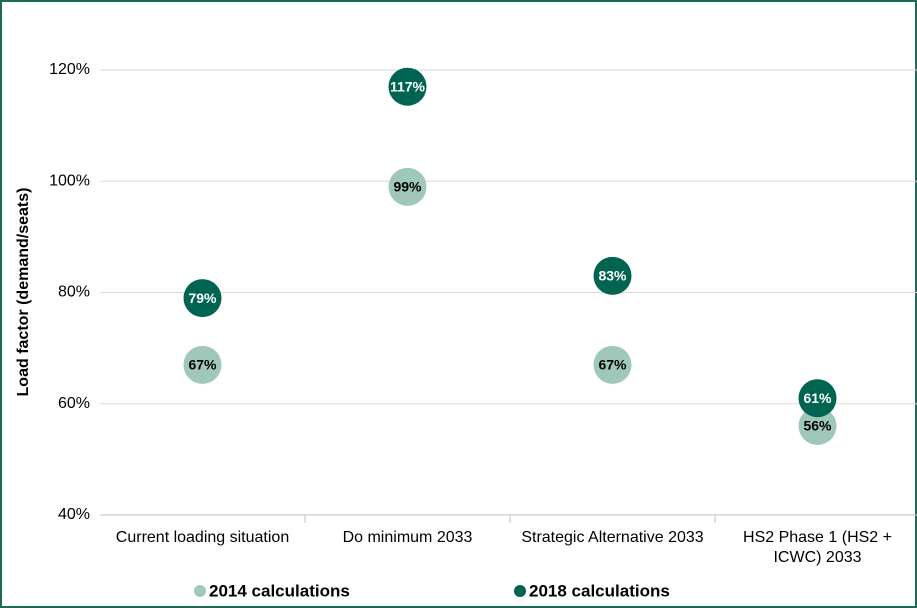 The height and width of the screenshot is (608, 917). Describe the element at coordinates (279, 590) in the screenshot. I see `legend-label: 2014 calculations` at that location.